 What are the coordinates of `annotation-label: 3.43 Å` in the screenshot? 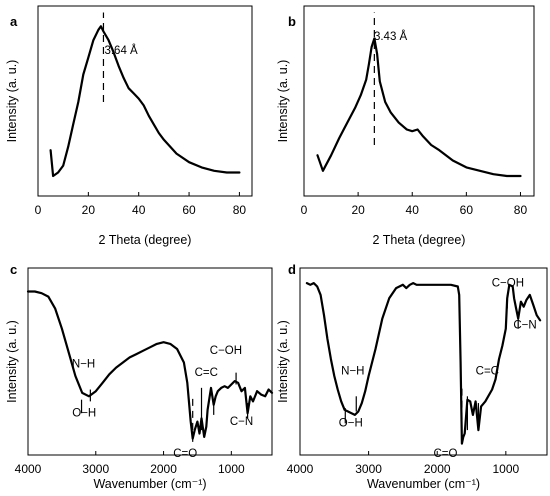 It's located at (391, 36).